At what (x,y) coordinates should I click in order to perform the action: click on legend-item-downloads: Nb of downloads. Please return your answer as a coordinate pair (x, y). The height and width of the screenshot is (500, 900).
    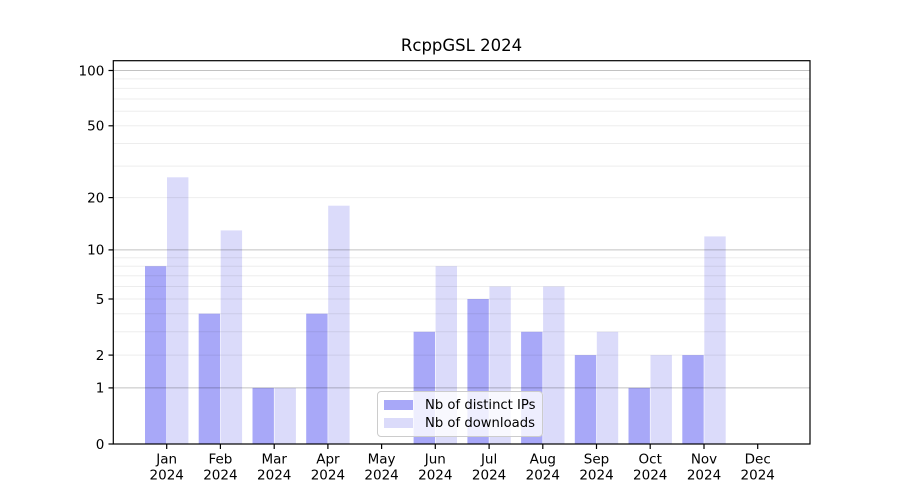
    Looking at the image, I should click on (460, 423).